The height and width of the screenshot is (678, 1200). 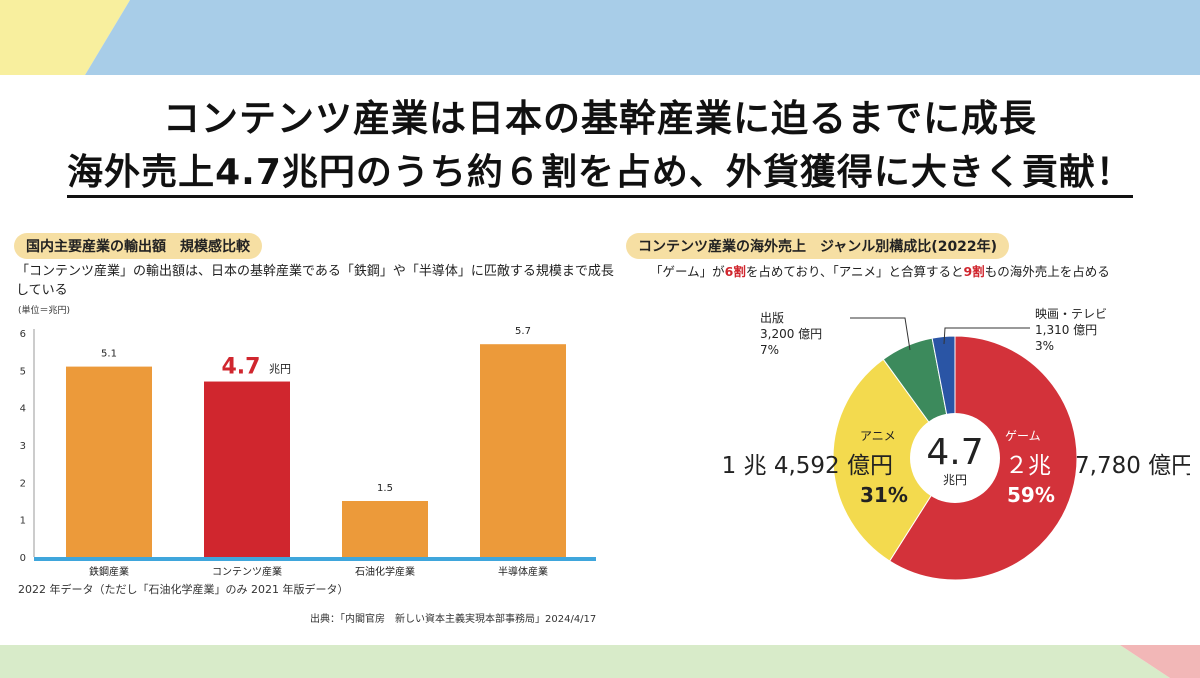 What do you see at coordinates (878, 436) in the screenshot?
I see `slice-label: アニメ` at bounding box center [878, 436].